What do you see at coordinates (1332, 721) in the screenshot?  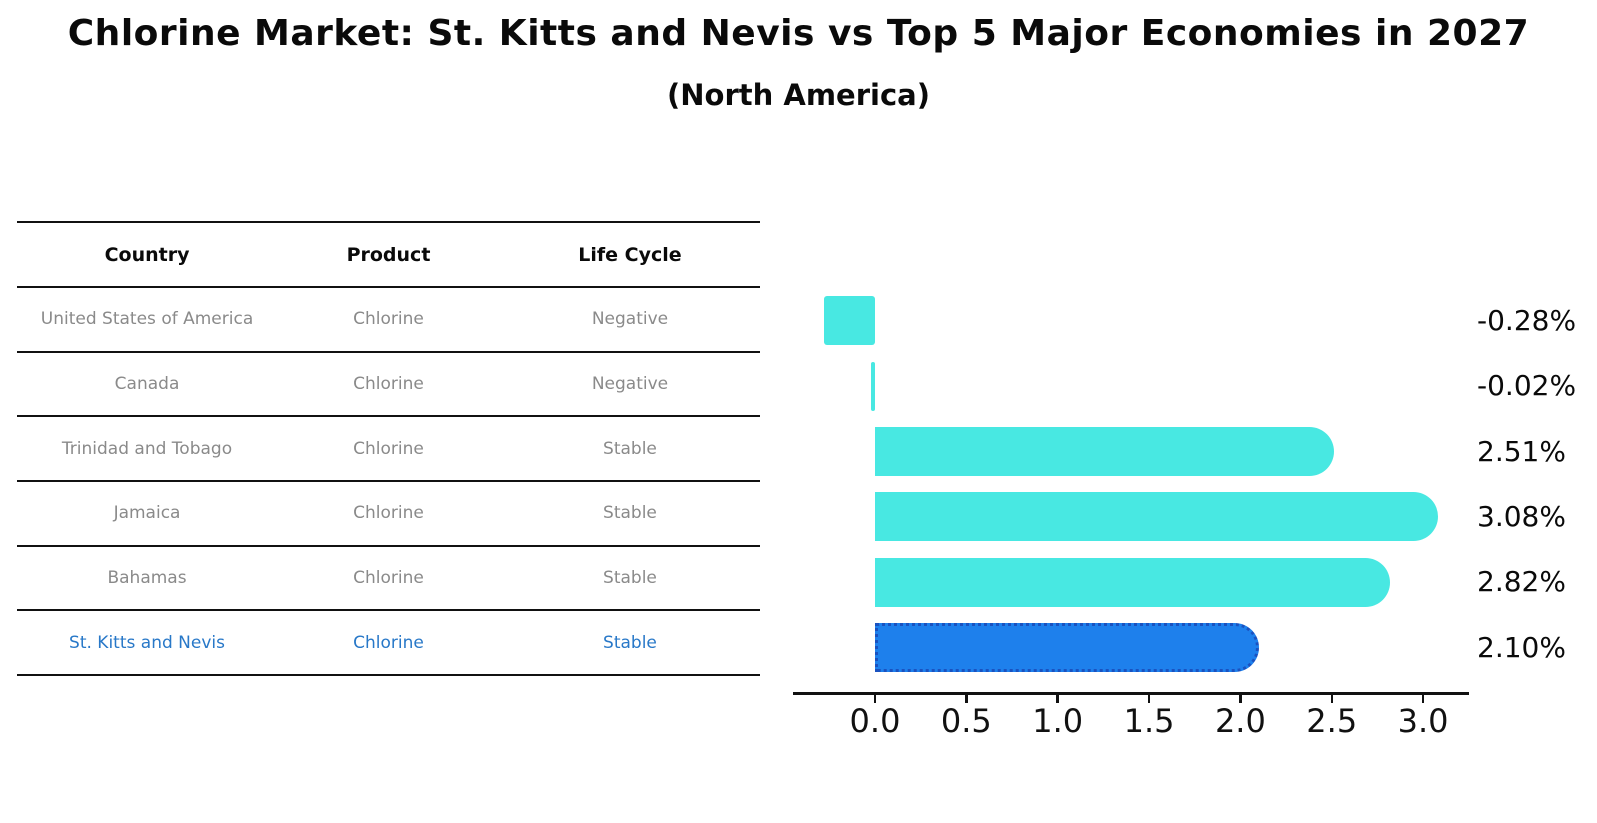 I see `x-tick-label-5: 2.5` at bounding box center [1332, 721].